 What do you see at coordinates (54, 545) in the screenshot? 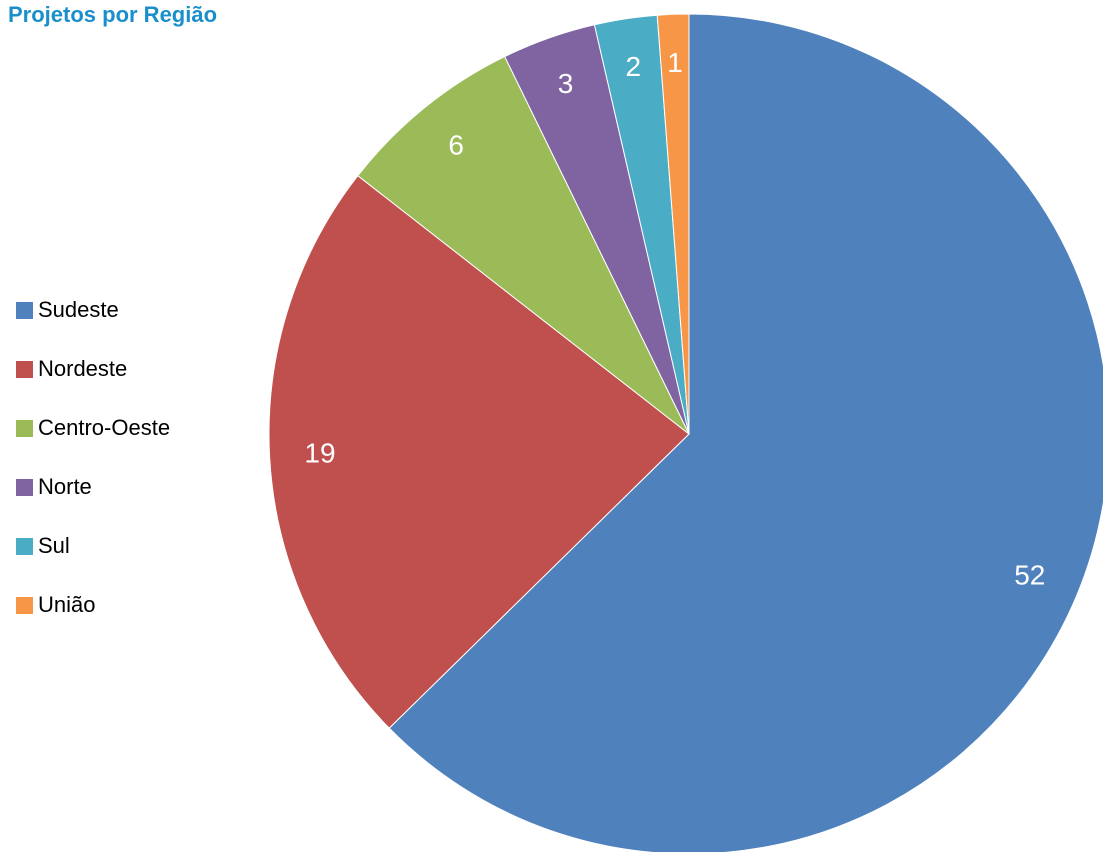
I see `legend-text: Sul` at bounding box center [54, 545].